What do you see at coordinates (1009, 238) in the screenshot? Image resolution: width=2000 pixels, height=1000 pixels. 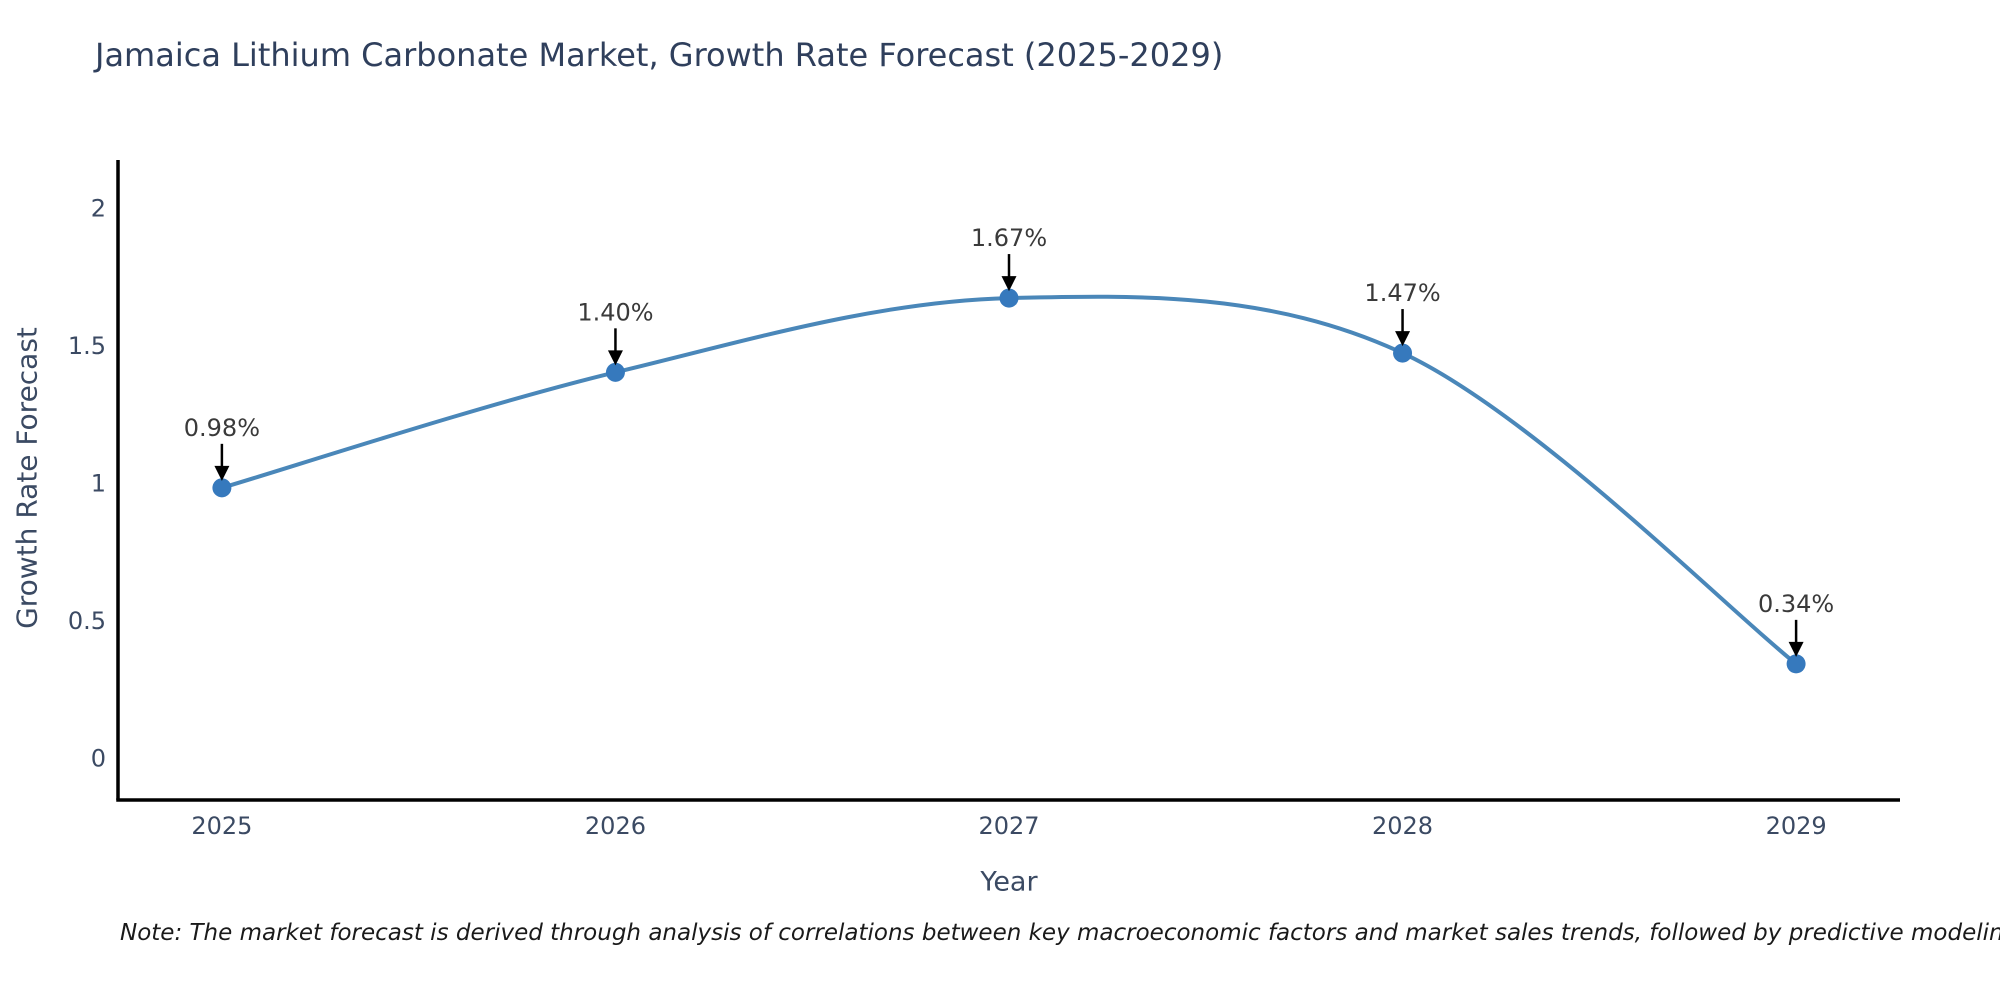 I see `data-point-label: 1.67%` at bounding box center [1009, 238].